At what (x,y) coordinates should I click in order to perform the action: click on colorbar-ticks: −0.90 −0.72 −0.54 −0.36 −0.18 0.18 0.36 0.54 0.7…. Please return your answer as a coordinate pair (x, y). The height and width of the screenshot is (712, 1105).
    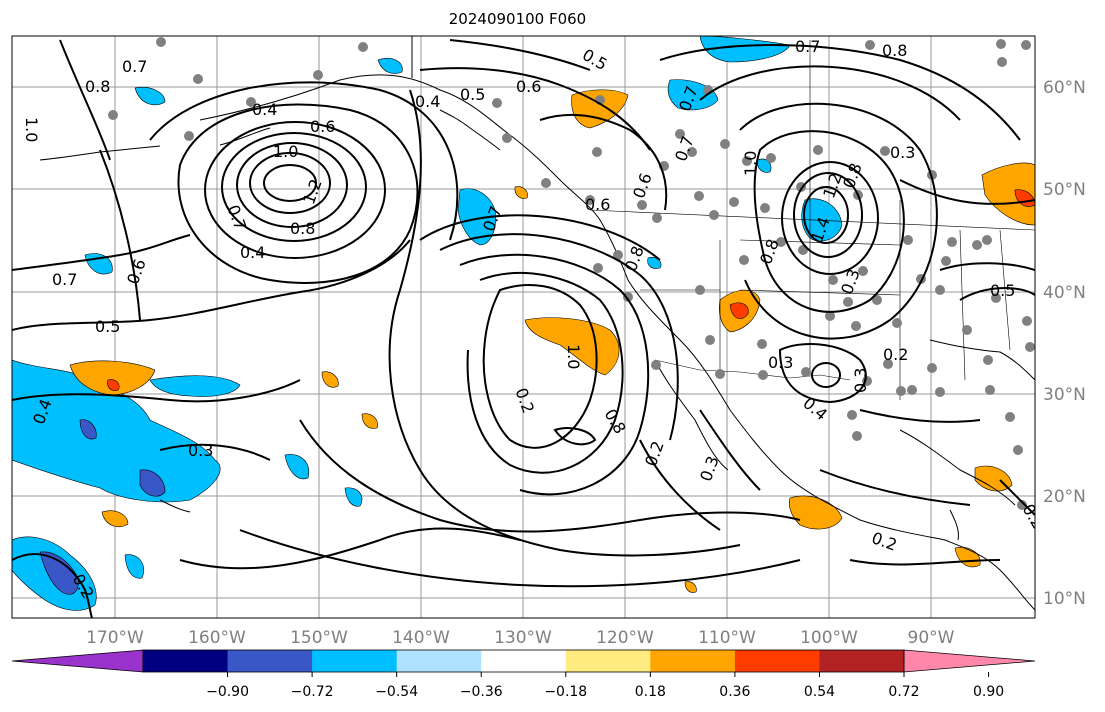
    Looking at the image, I should click on (605, 686).